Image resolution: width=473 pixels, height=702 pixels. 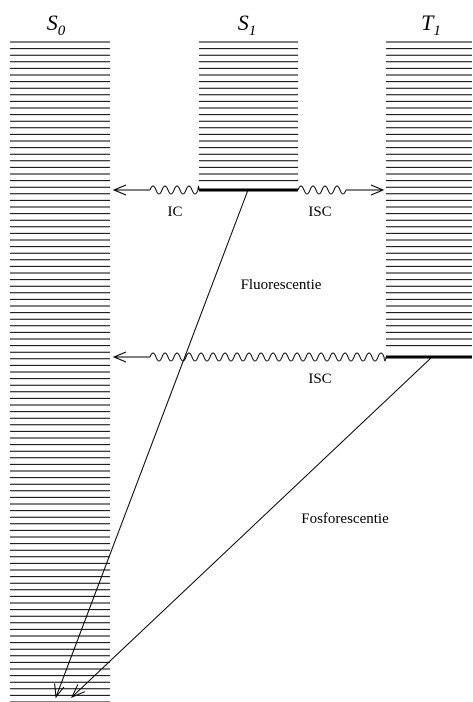 I want to click on isc-upper-wavy-line, so click(x=322, y=190).